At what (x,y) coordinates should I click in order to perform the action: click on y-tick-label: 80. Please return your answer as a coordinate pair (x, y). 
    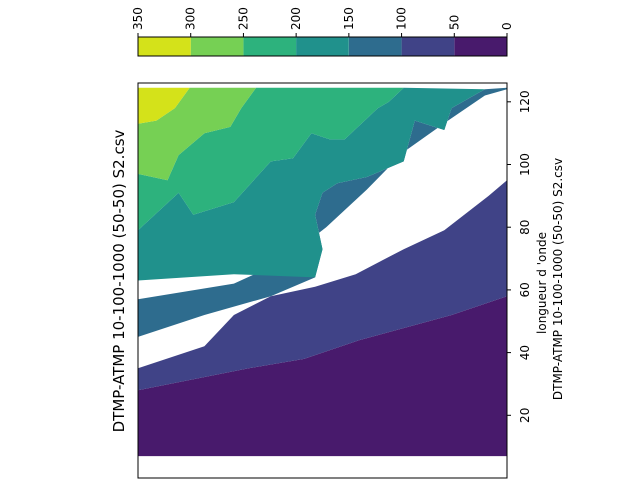
    Looking at the image, I should click on (525, 227).